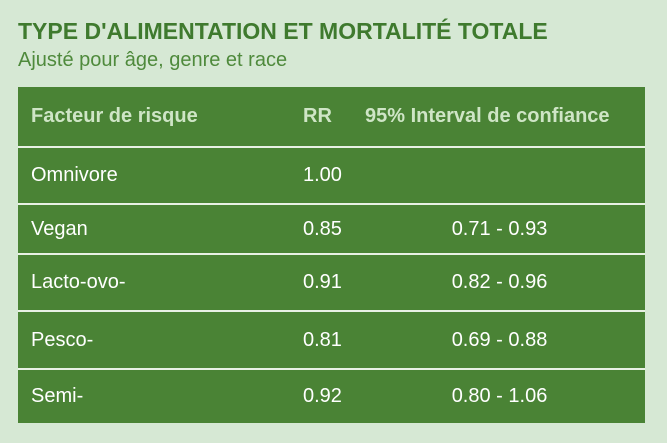  Describe the element at coordinates (78, 282) in the screenshot. I see `cell-risk-factor: Lacto-ovo-` at that location.